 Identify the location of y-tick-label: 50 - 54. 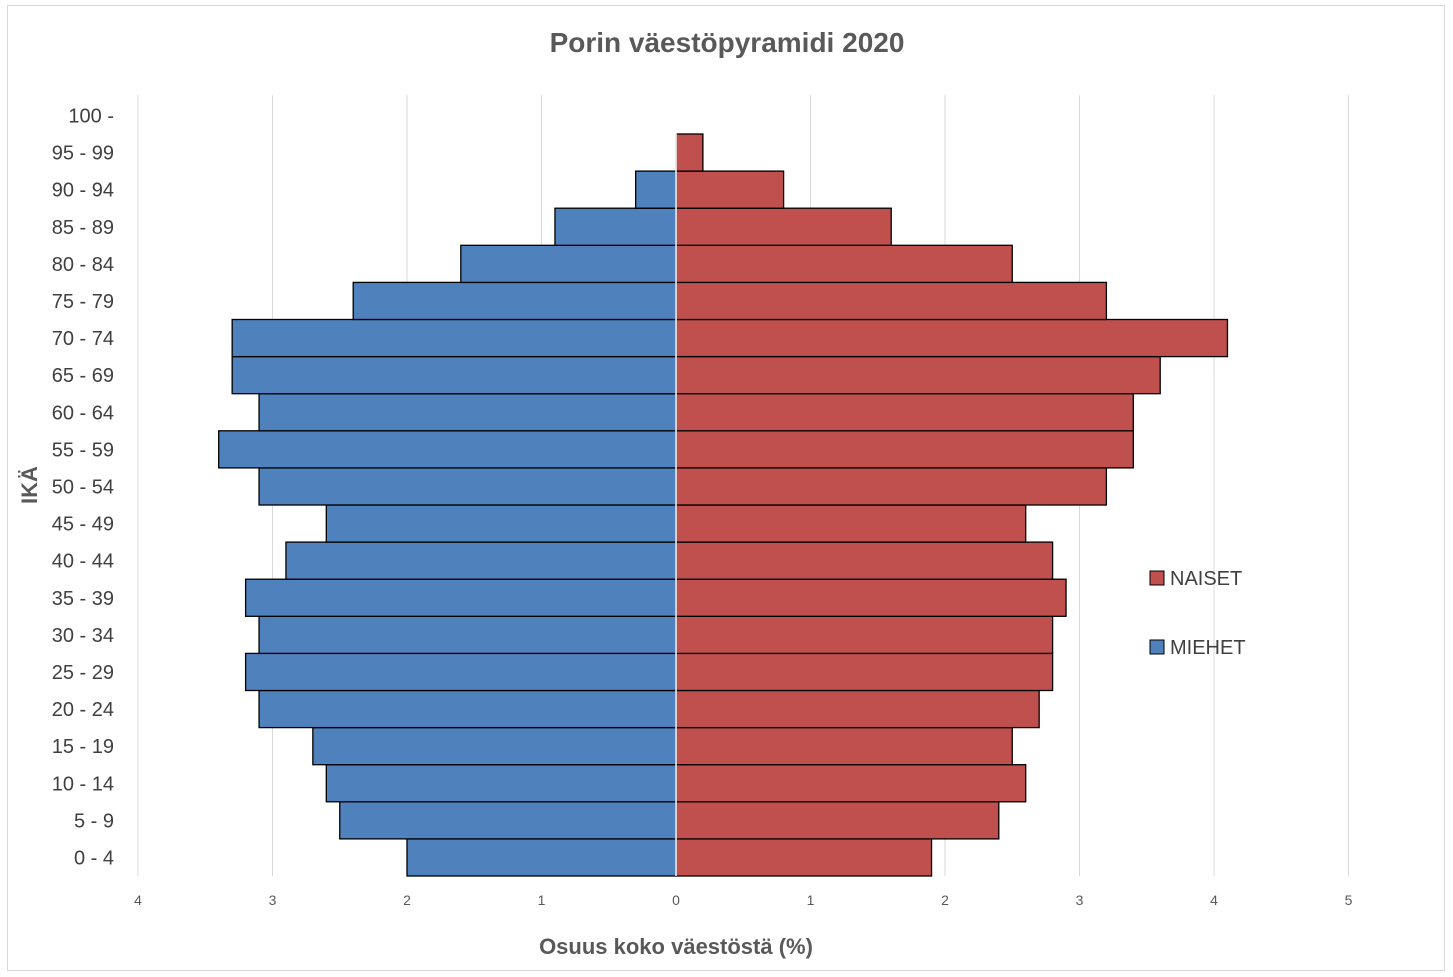
(83, 487).